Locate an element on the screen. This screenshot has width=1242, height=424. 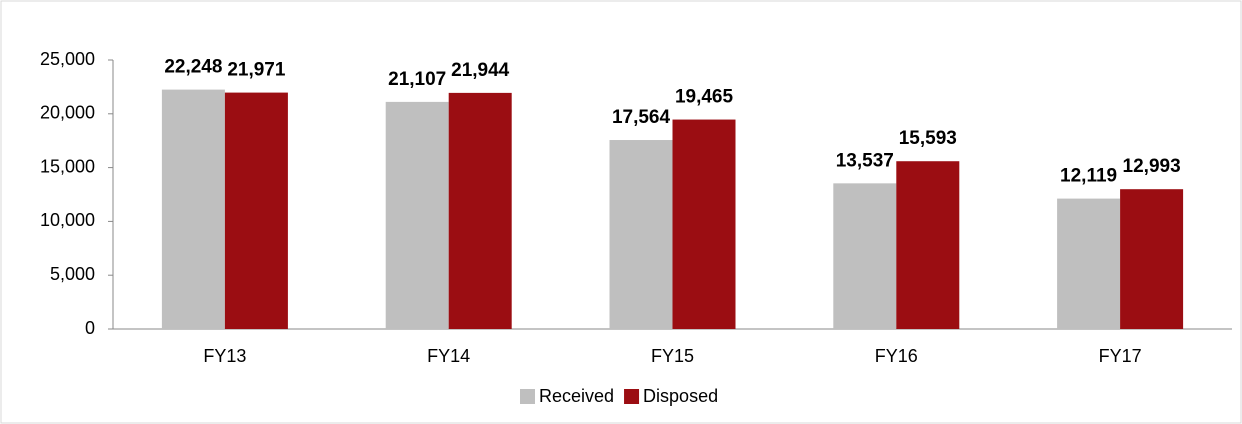
value-label: 21,971 is located at coordinates (256, 70).